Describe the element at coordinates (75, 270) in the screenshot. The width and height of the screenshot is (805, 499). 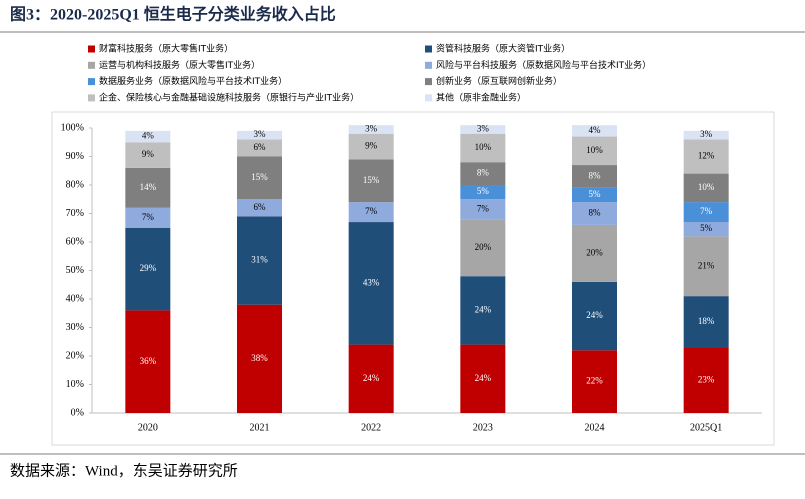
I see `y-tick-label: 50%` at that location.